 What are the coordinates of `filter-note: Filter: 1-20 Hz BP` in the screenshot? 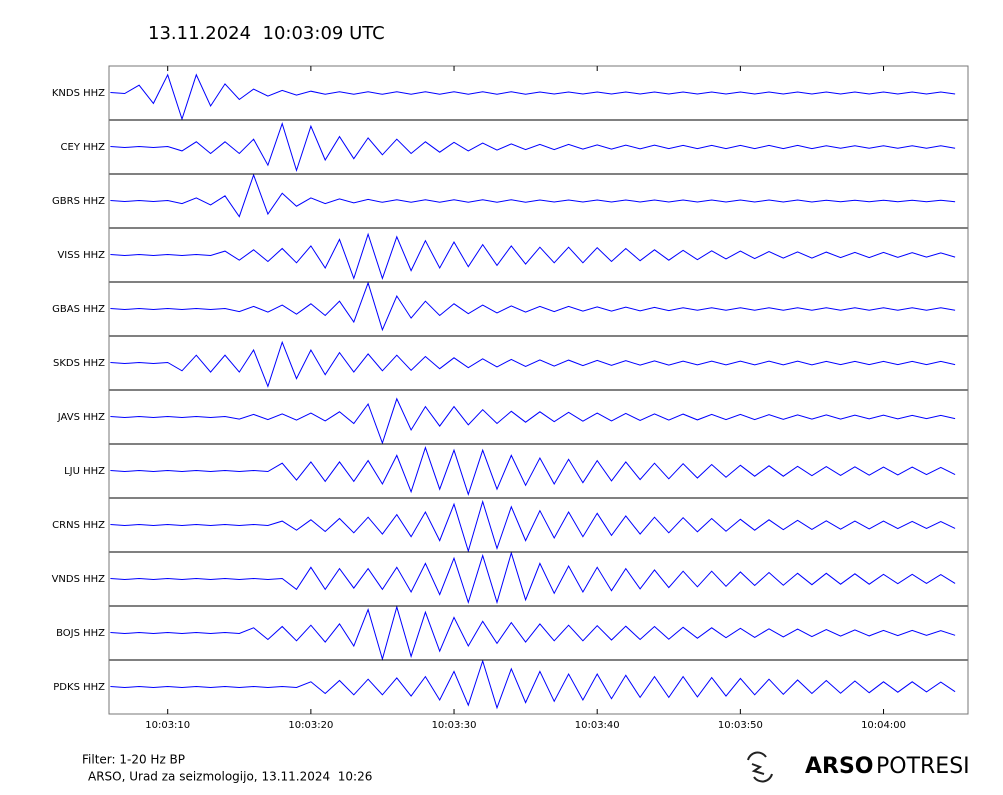 It's located at (133, 760).